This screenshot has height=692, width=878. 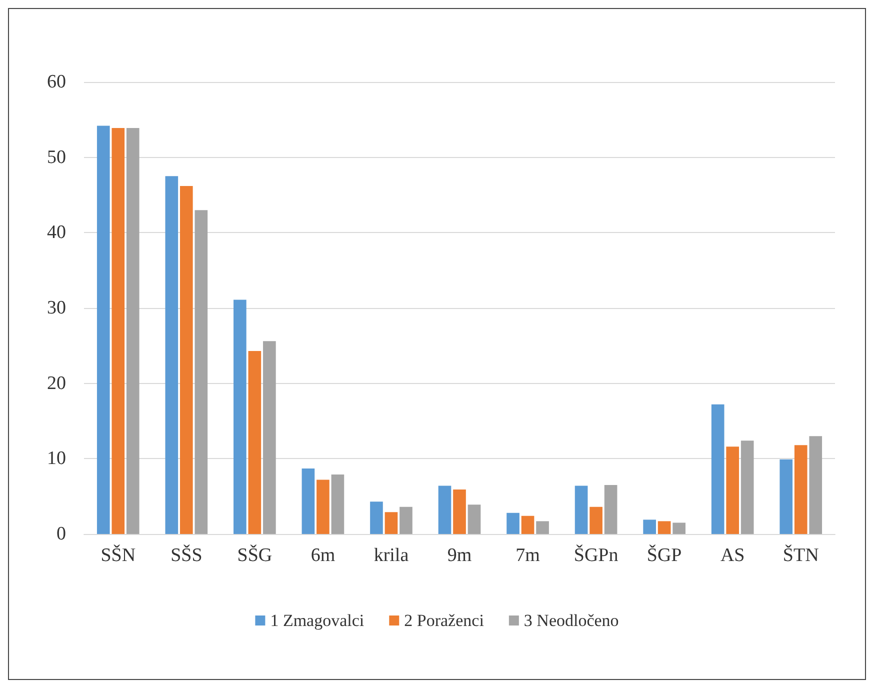 I want to click on y-tick-label: 50, so click(x=56, y=157).